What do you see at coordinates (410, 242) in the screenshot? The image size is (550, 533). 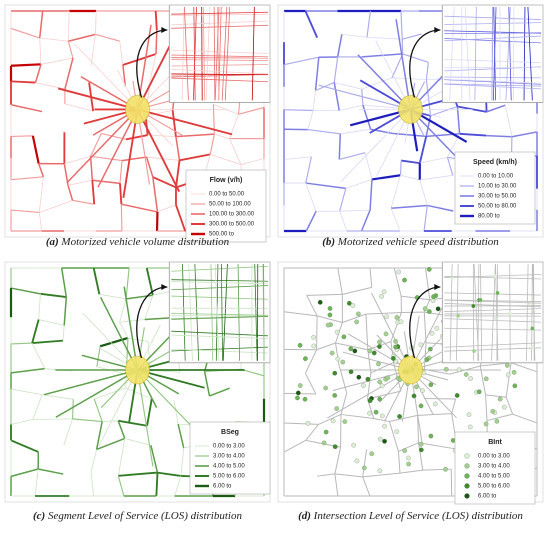 I see `caption: (b) Motorized vehicle speed distribution` at bounding box center [410, 242].